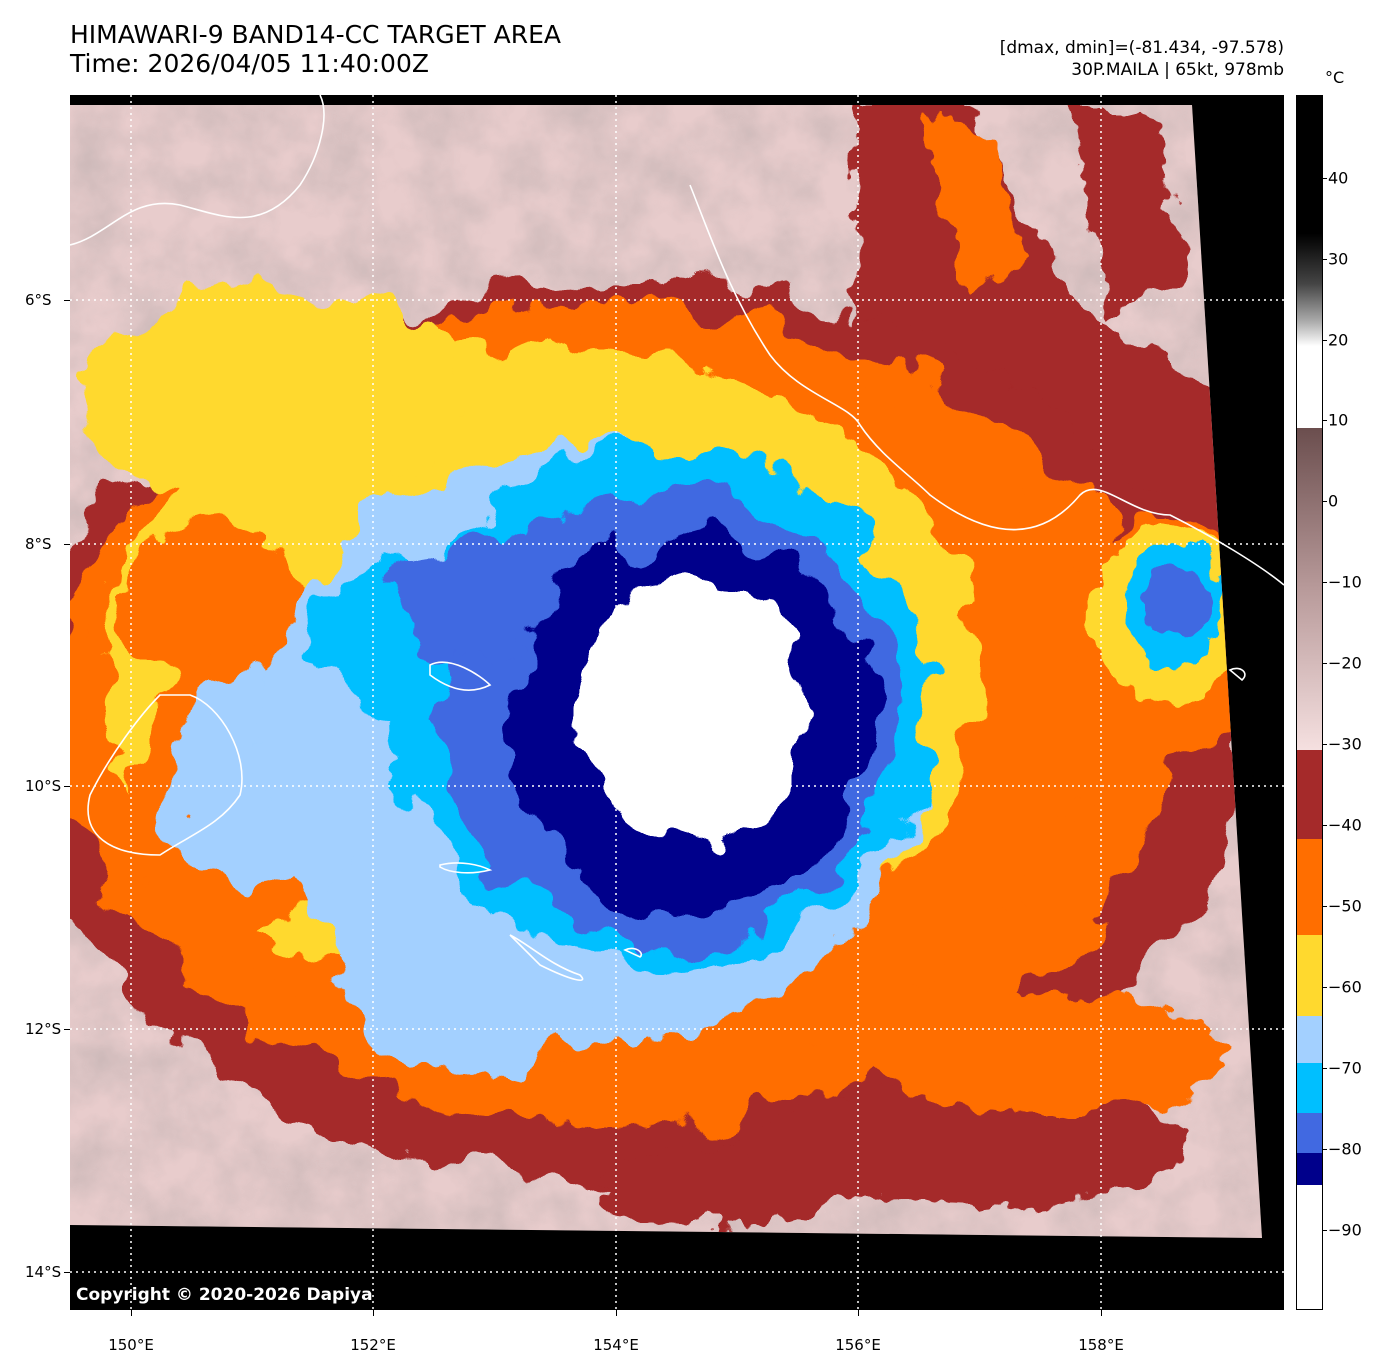  What do you see at coordinates (1345, 1149) in the screenshot?
I see `colorbar-label: −80` at bounding box center [1345, 1149].